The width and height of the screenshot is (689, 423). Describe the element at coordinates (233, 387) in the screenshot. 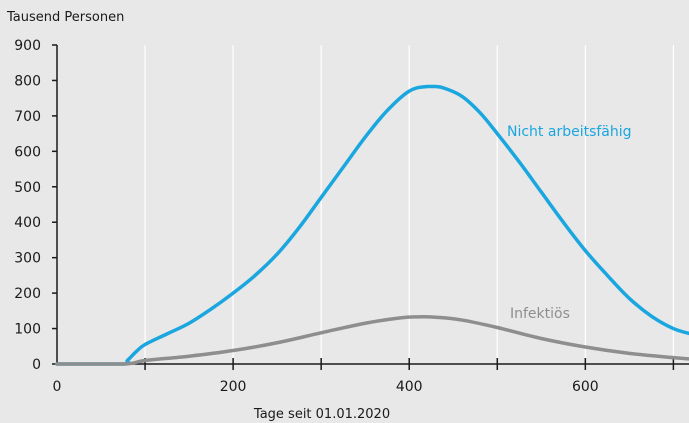

I see `x-tick-label-200: 200` at that location.